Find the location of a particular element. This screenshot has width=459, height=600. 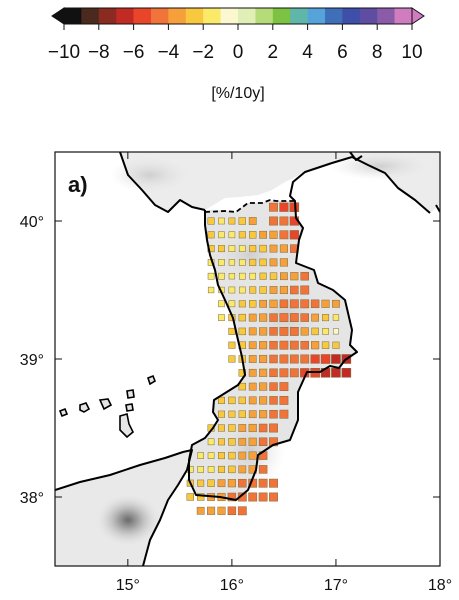

island-lipari is located at coordinates (126, 425).